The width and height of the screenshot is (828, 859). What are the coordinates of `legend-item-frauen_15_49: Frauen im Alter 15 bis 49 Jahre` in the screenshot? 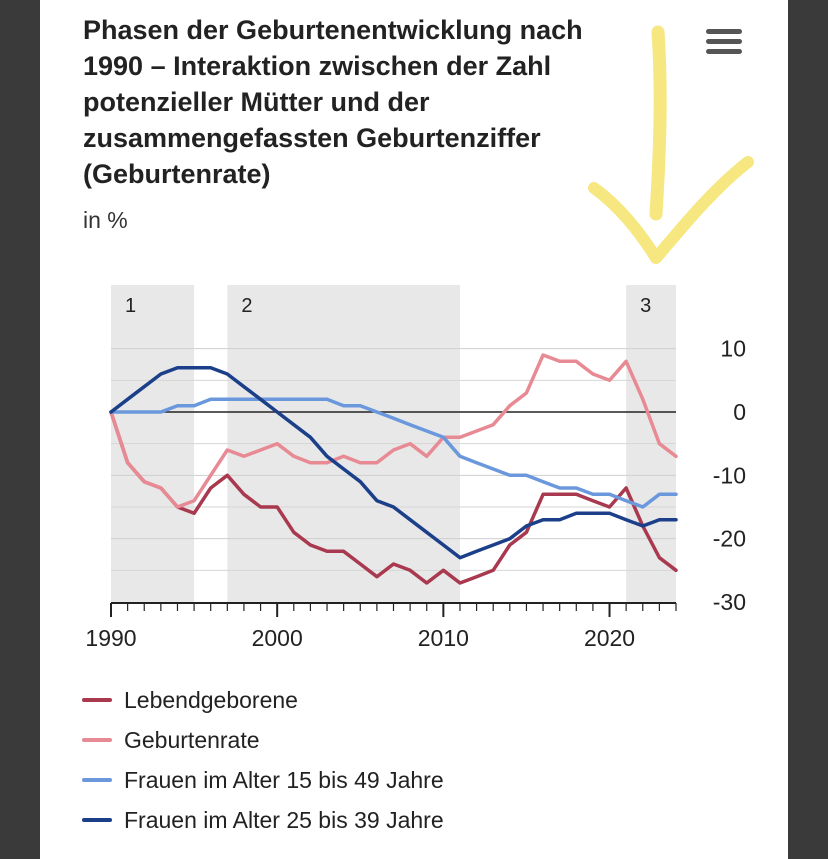 It's located at (263, 780).